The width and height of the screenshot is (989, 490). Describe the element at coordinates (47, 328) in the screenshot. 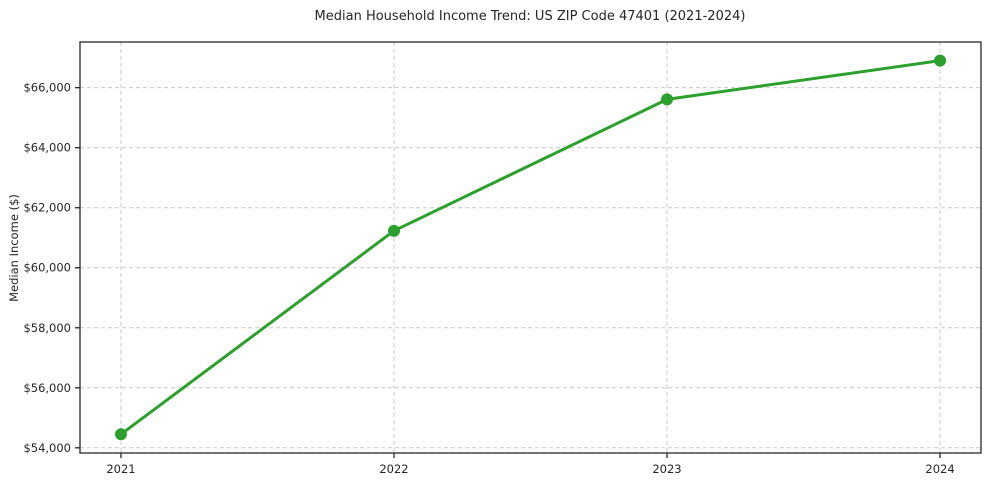

I see `y-tick-label: $58,000` at that location.